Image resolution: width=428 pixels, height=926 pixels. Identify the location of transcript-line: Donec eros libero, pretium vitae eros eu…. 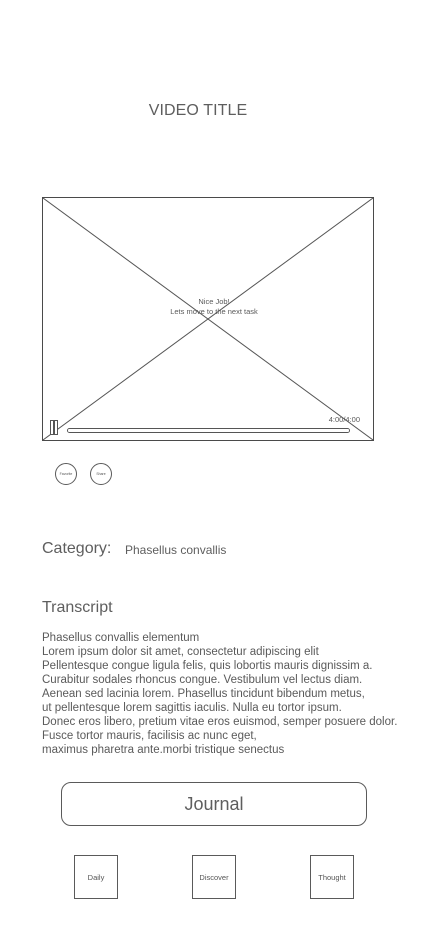
(220, 722).